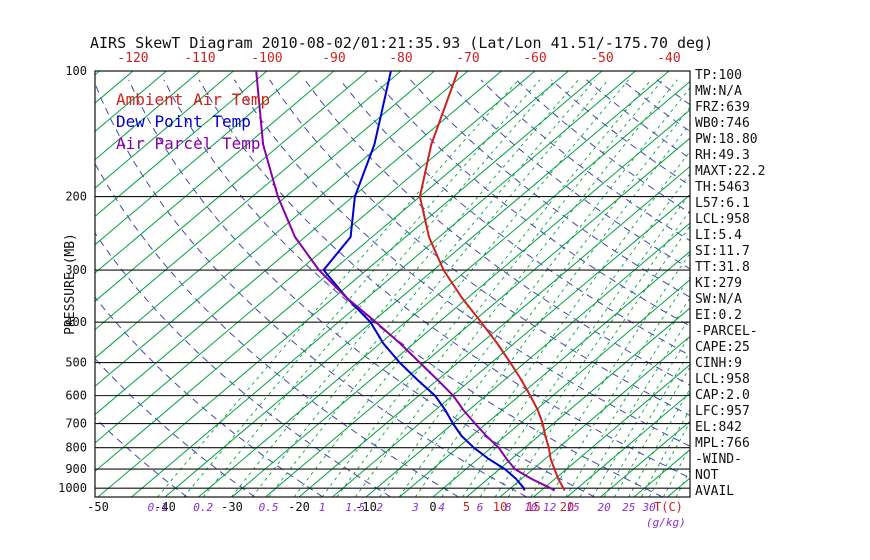  Describe the element at coordinates (441, 507) in the screenshot. I see `mixing-ratio-label: 4` at that location.